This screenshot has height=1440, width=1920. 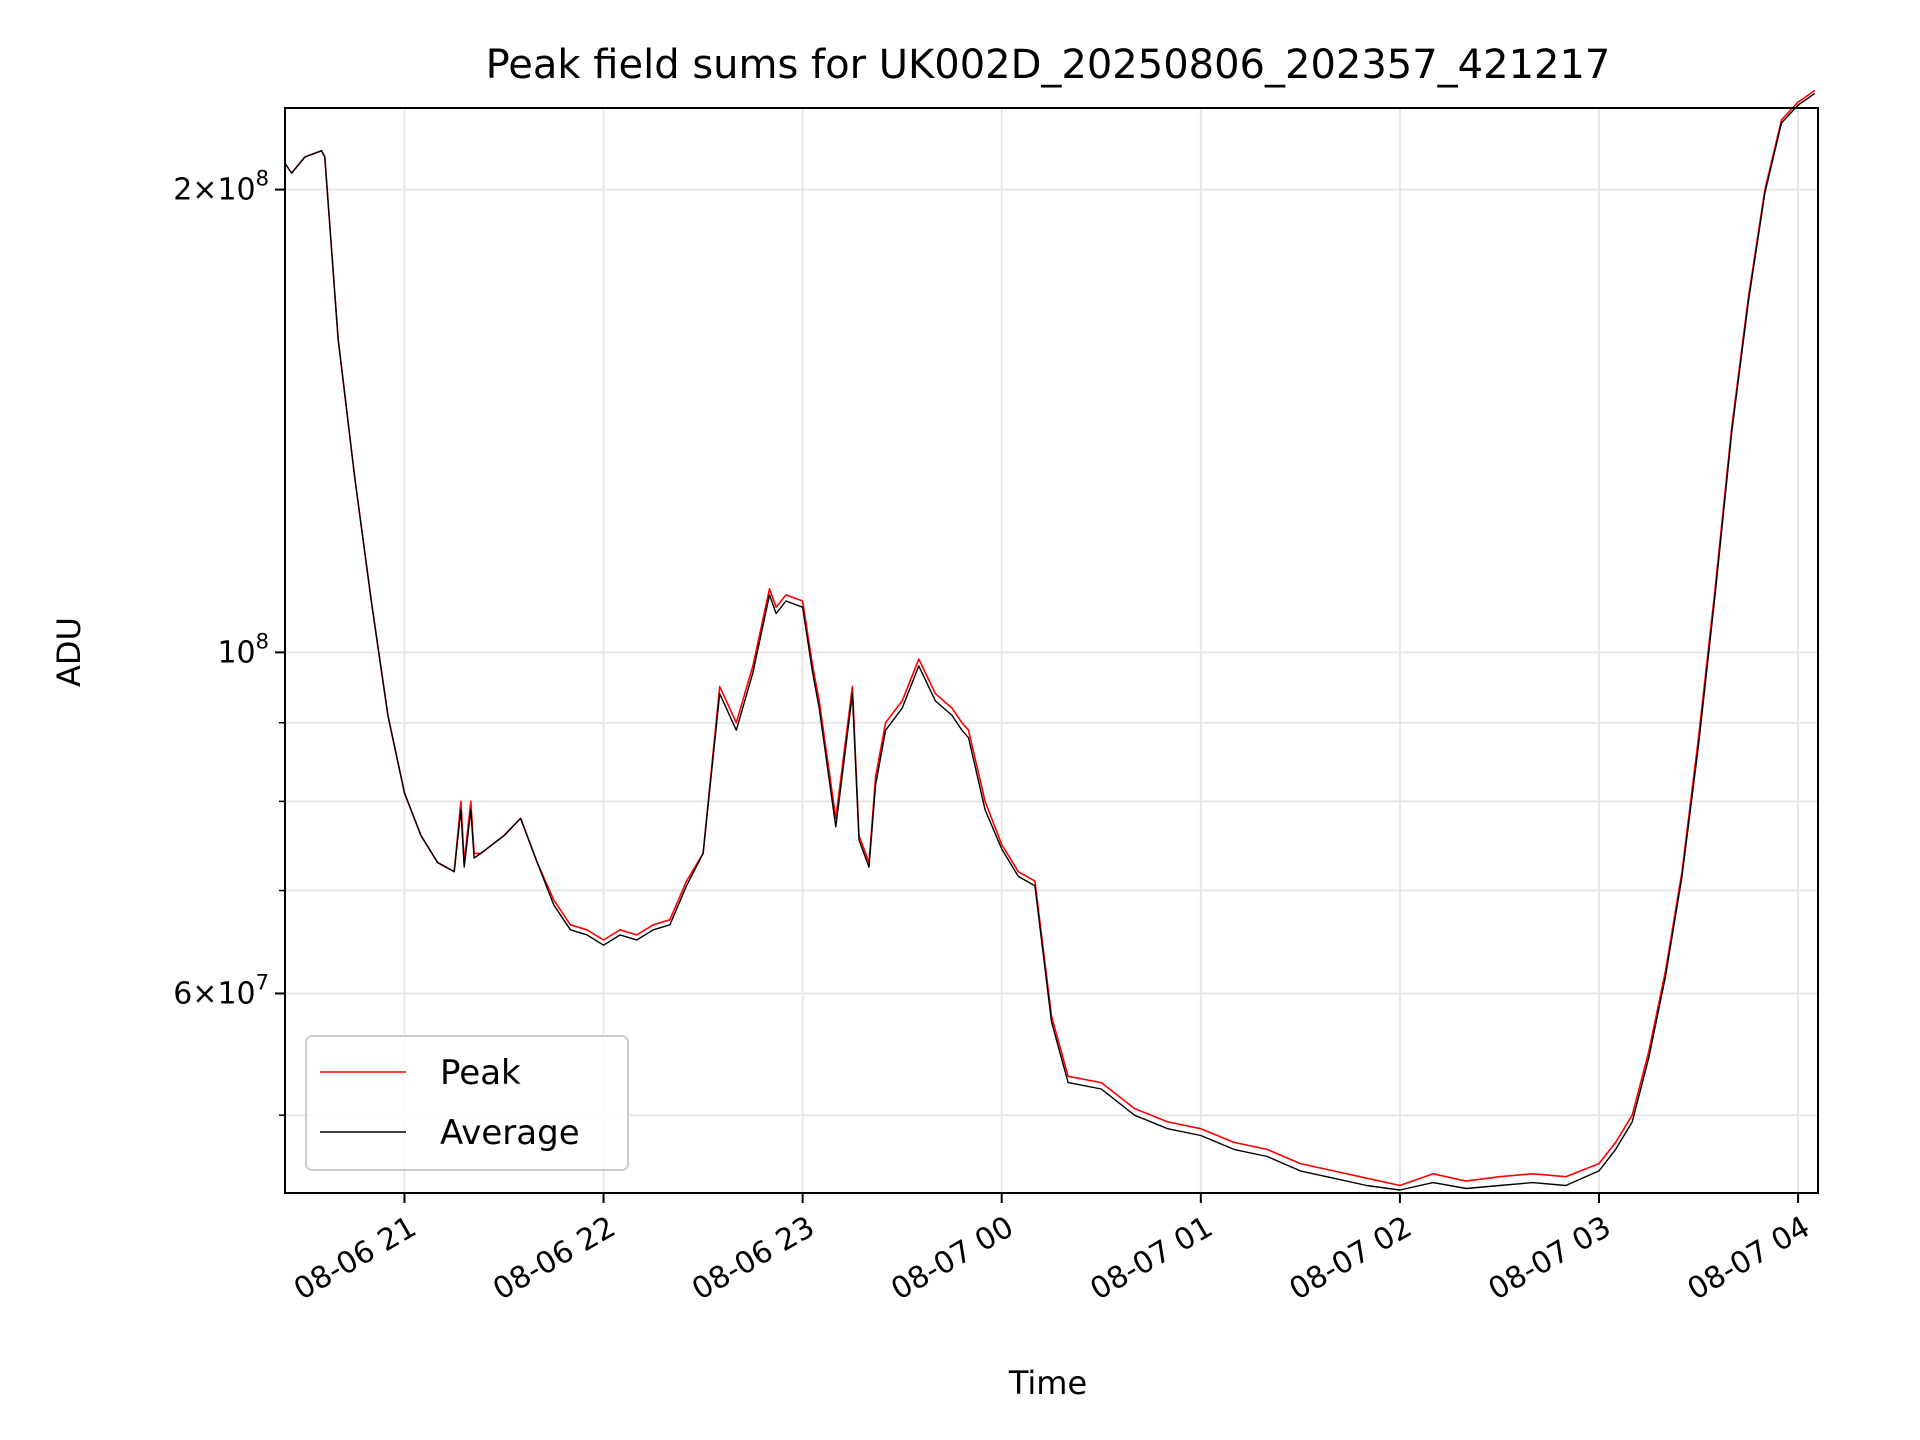 What do you see at coordinates (1047, 1383) in the screenshot?
I see `x-axis-title: Time` at bounding box center [1047, 1383].